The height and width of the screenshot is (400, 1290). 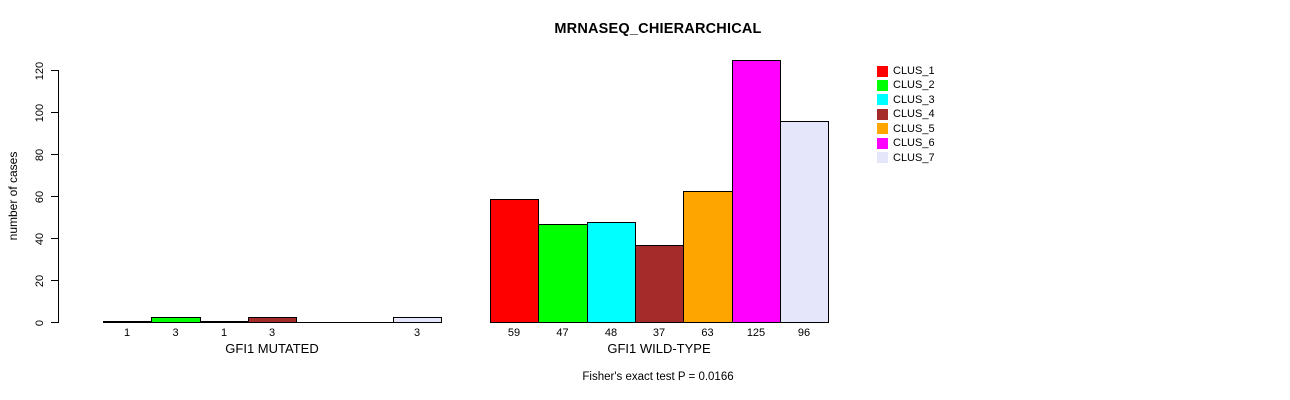 I want to click on y-axis-tick-label: 0, so click(x=40, y=323).